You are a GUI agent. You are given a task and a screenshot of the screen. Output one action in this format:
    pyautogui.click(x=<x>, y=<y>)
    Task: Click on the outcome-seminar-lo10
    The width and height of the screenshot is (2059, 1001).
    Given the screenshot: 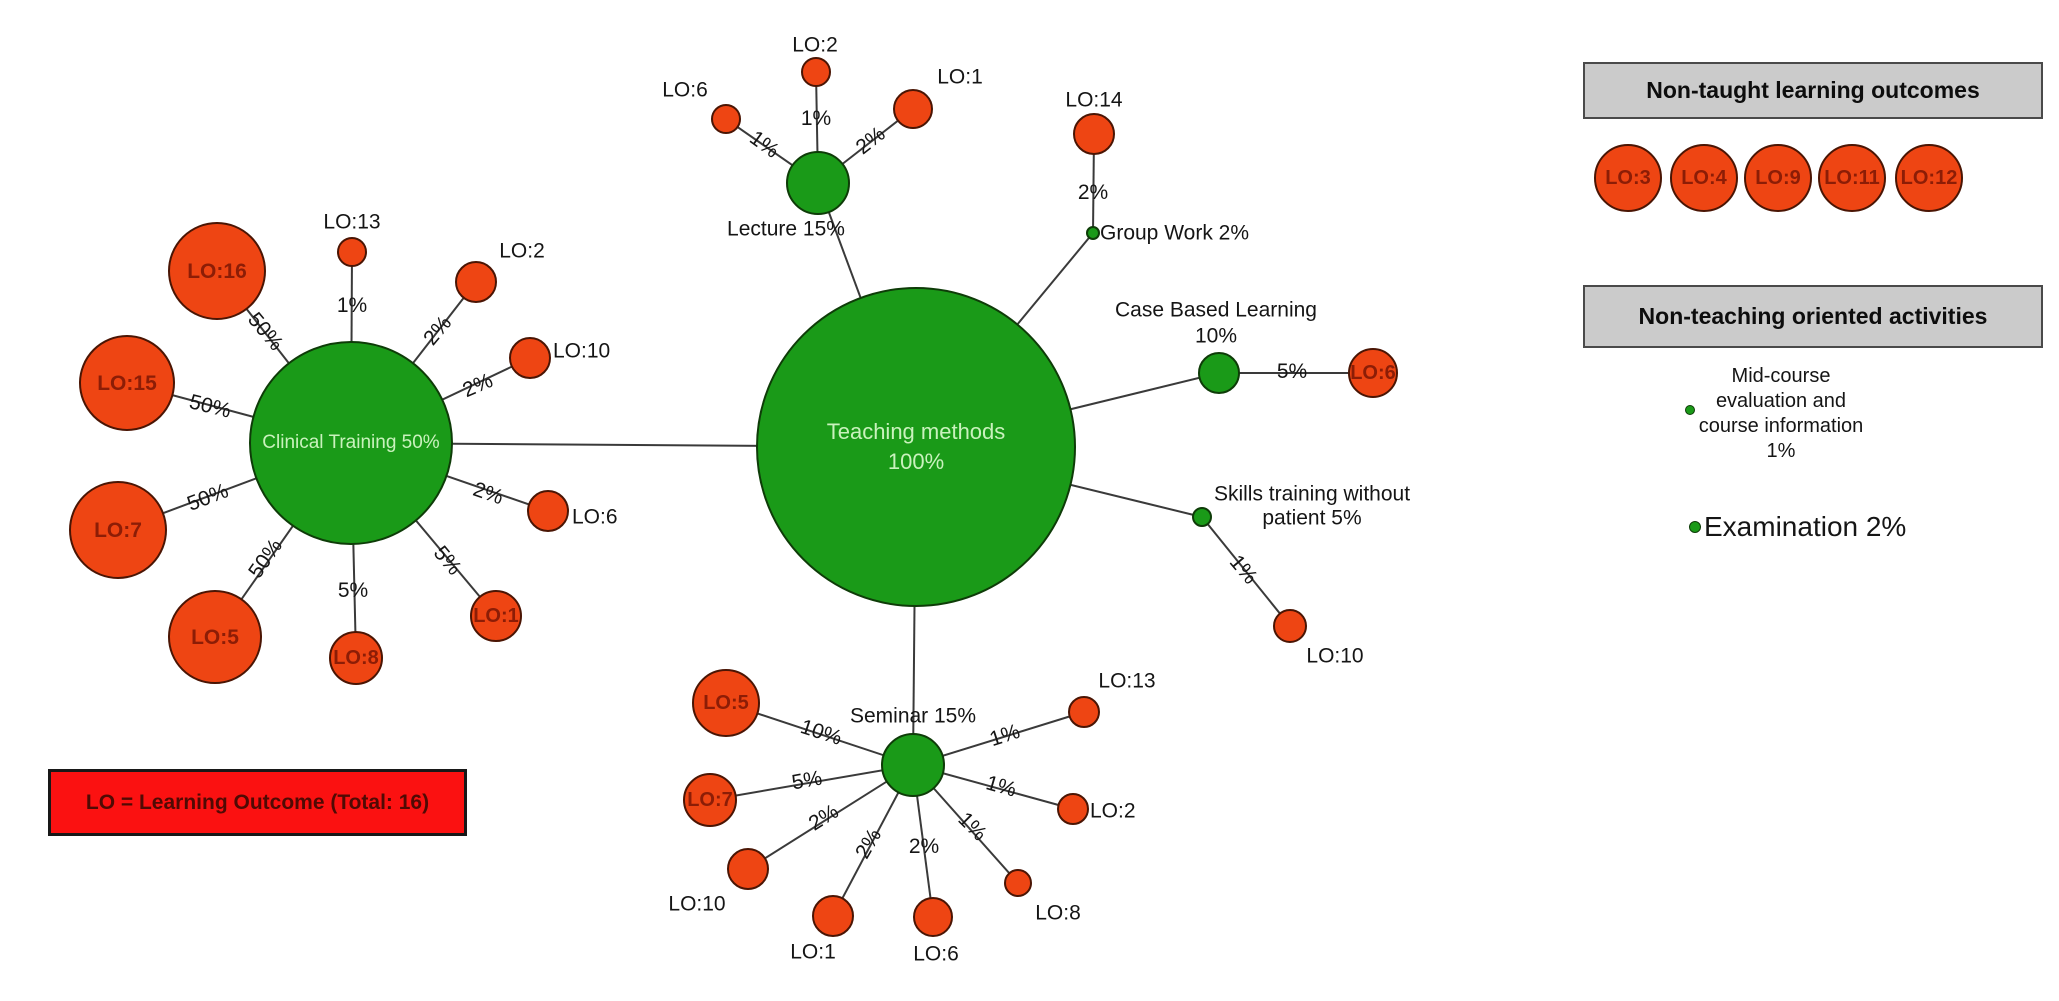 What is the action you would take?
    pyautogui.click(x=748, y=869)
    